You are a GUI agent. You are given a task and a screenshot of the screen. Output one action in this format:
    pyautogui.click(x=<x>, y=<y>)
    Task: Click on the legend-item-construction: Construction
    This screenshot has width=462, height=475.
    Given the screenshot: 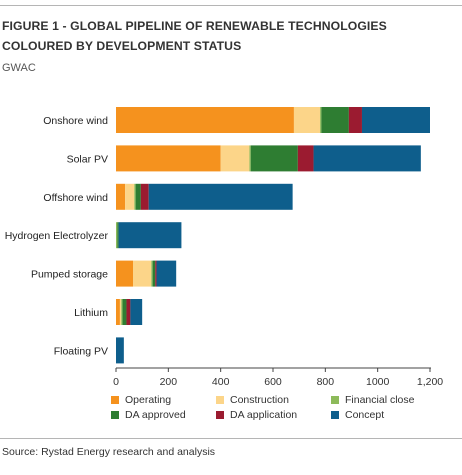 What is the action you would take?
    pyautogui.click(x=273, y=400)
    